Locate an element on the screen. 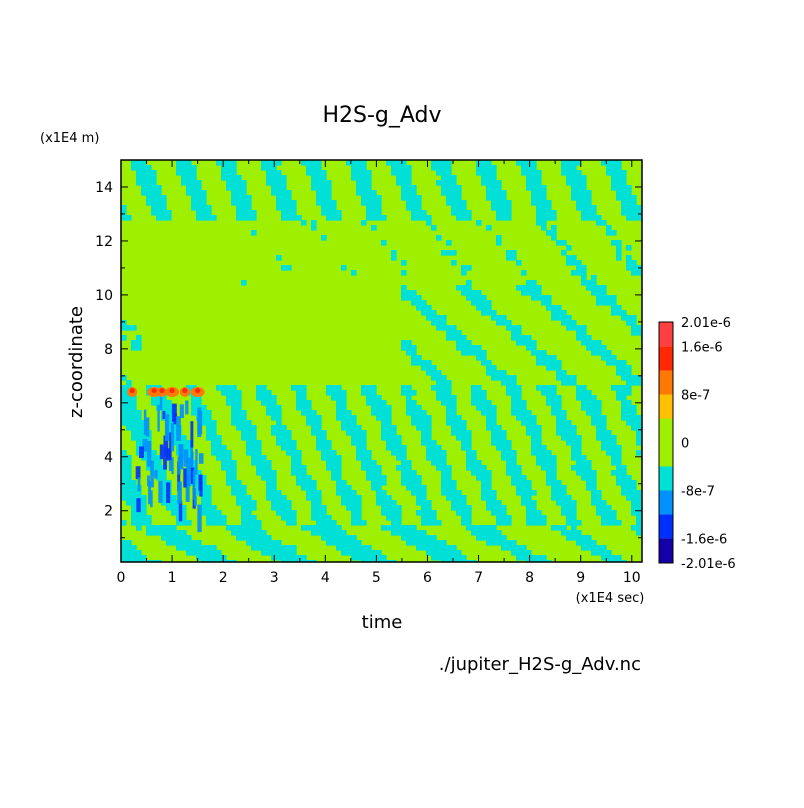 The image size is (804, 808). x-axis-label: time is located at coordinates (382, 622).